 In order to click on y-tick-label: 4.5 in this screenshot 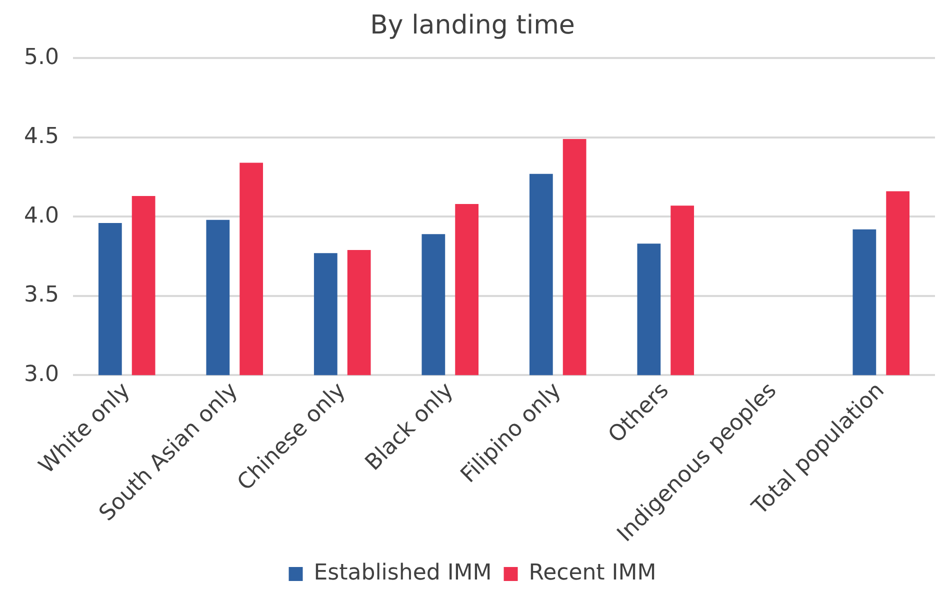, I will do `click(41, 137)`.